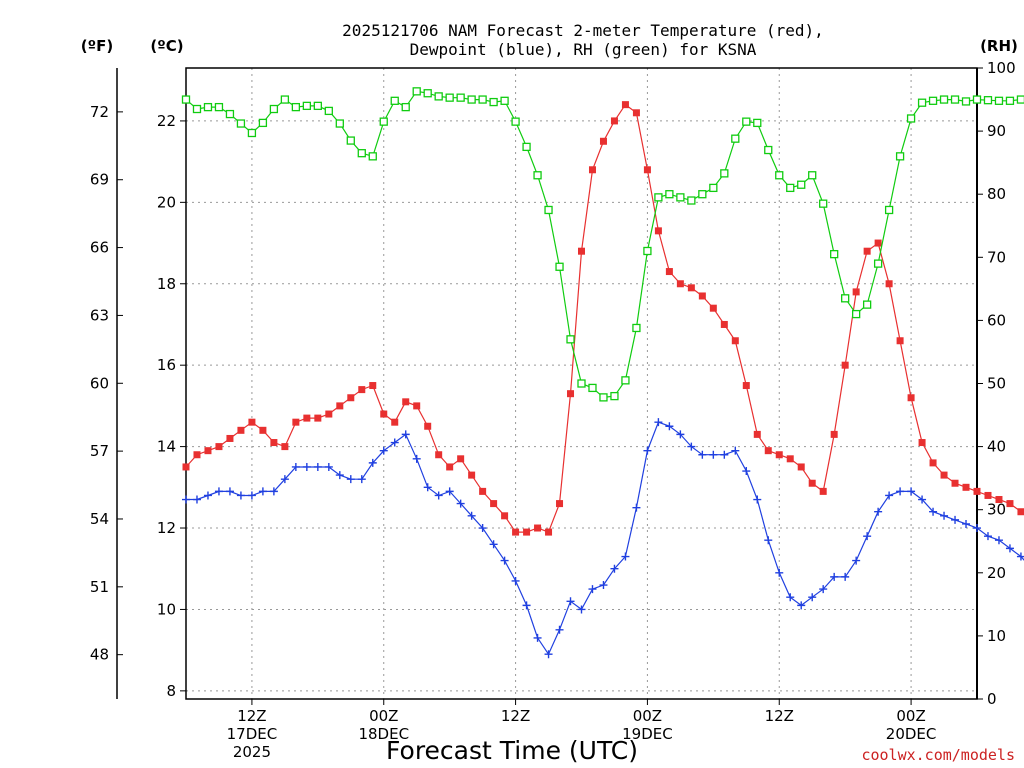 This screenshot has width=1024, height=768. Describe the element at coordinates (383, 716) in the screenshot. I see `x-tick-label: 00Z` at that location.